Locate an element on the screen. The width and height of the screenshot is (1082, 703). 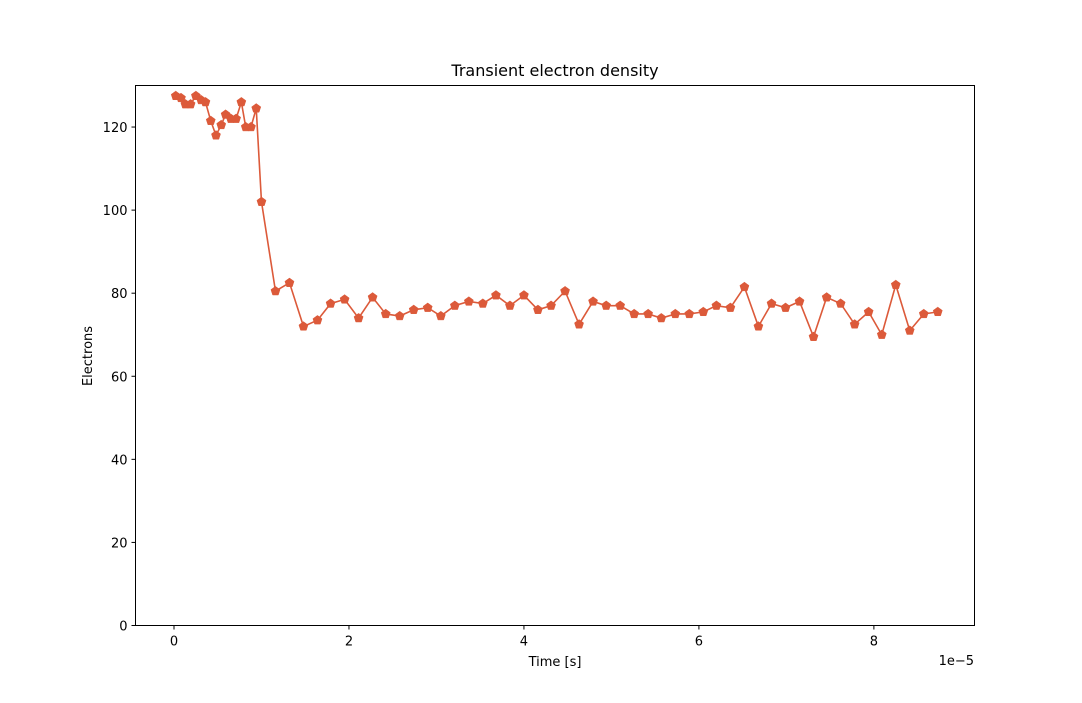
x-tick-label: 6 is located at coordinates (699, 642).